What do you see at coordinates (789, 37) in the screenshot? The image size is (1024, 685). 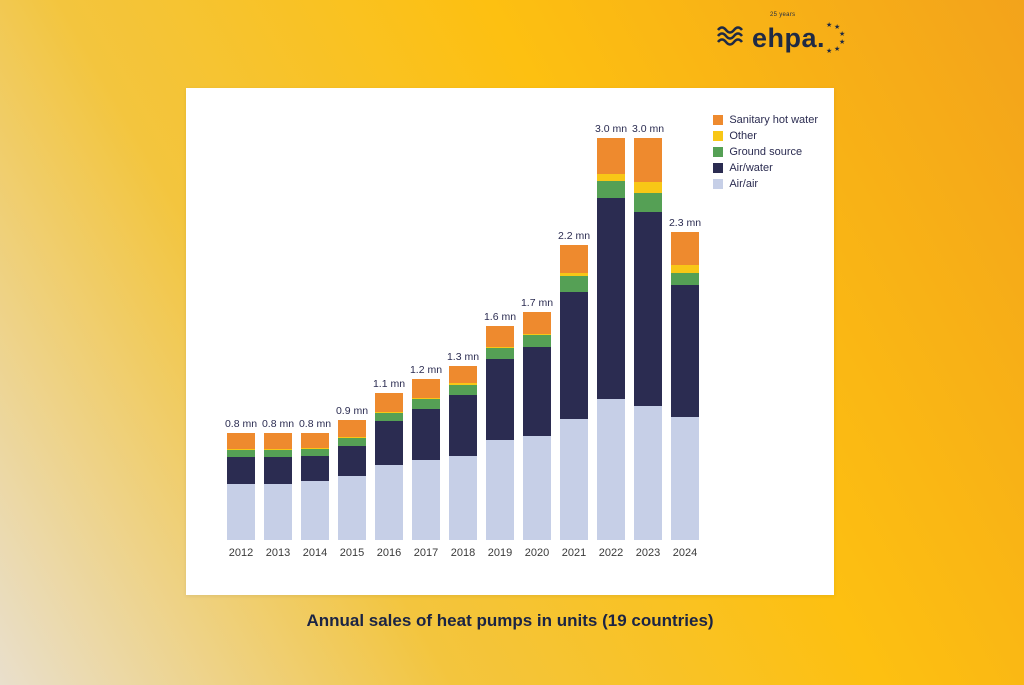 I see `logo-brand-text: ehpa.` at bounding box center [789, 37].